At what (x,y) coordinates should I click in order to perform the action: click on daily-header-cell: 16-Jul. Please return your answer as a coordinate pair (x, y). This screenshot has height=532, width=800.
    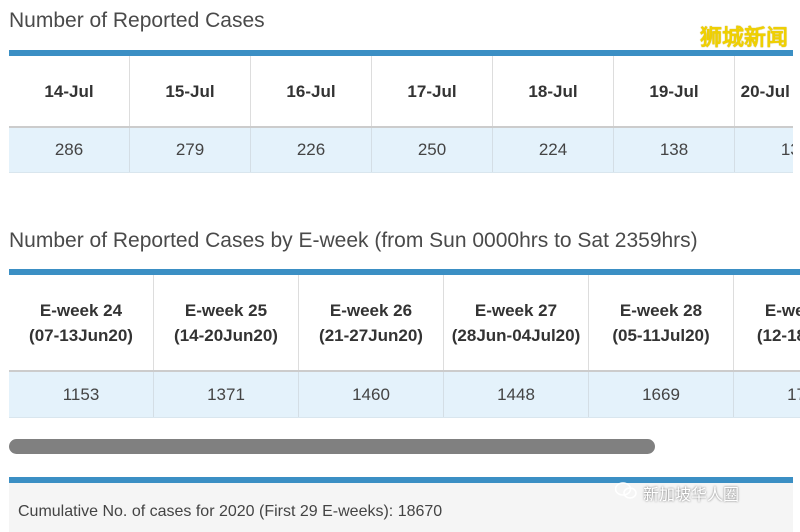
    Looking at the image, I should click on (311, 91).